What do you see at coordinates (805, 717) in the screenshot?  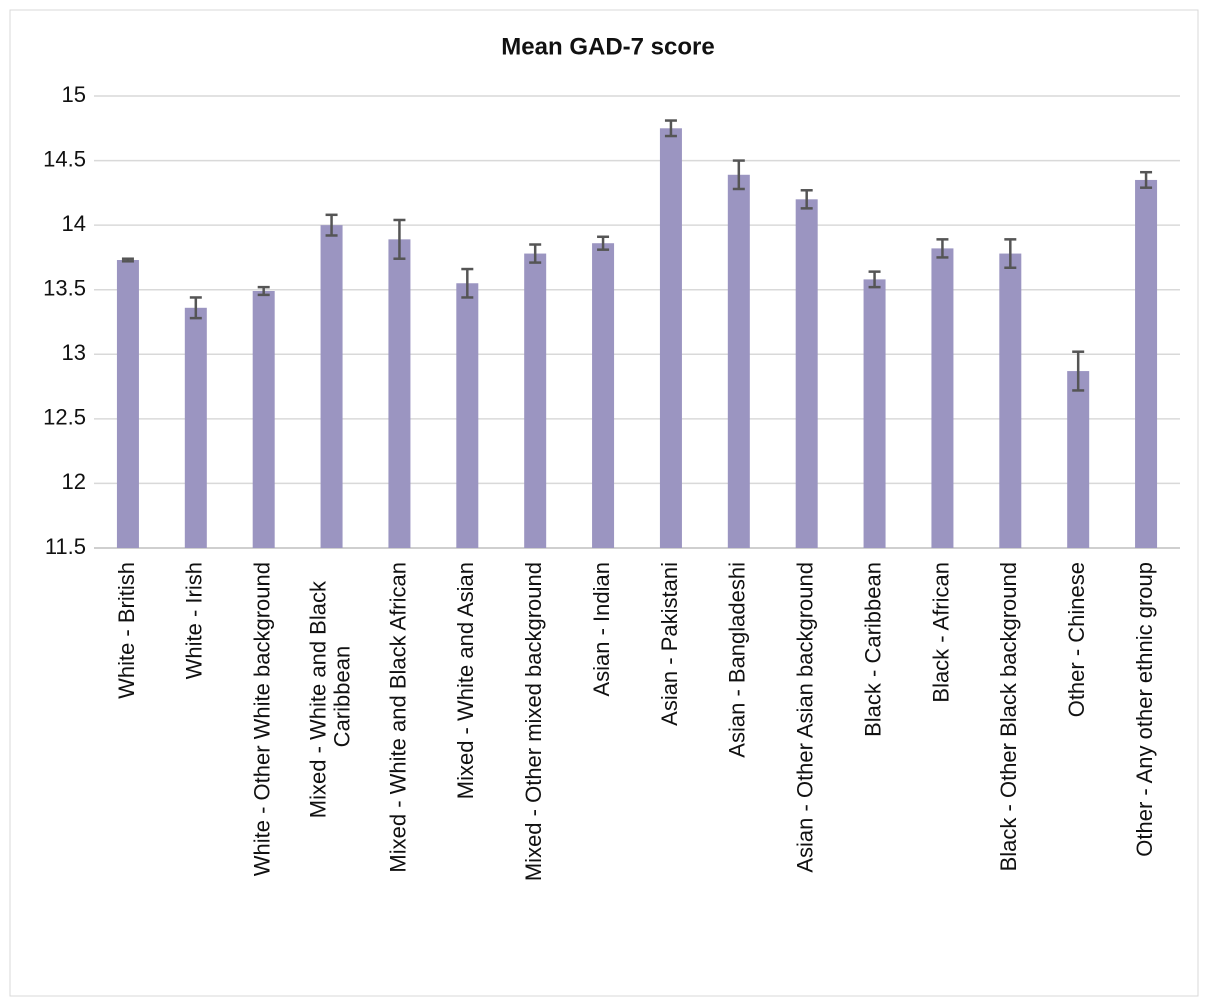 I see `x-tick-label: Asian - Other Asian background` at bounding box center [805, 717].